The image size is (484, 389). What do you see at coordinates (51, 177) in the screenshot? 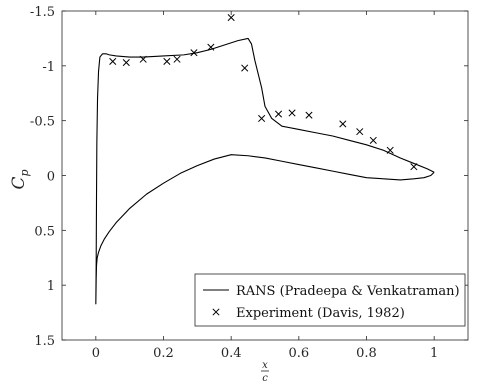
I see `y-tick-label: 0` at bounding box center [51, 177].